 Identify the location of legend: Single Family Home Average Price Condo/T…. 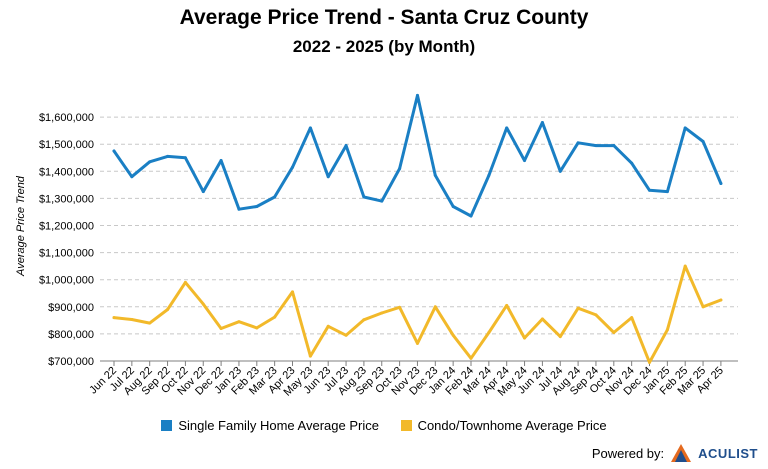
(384, 425).